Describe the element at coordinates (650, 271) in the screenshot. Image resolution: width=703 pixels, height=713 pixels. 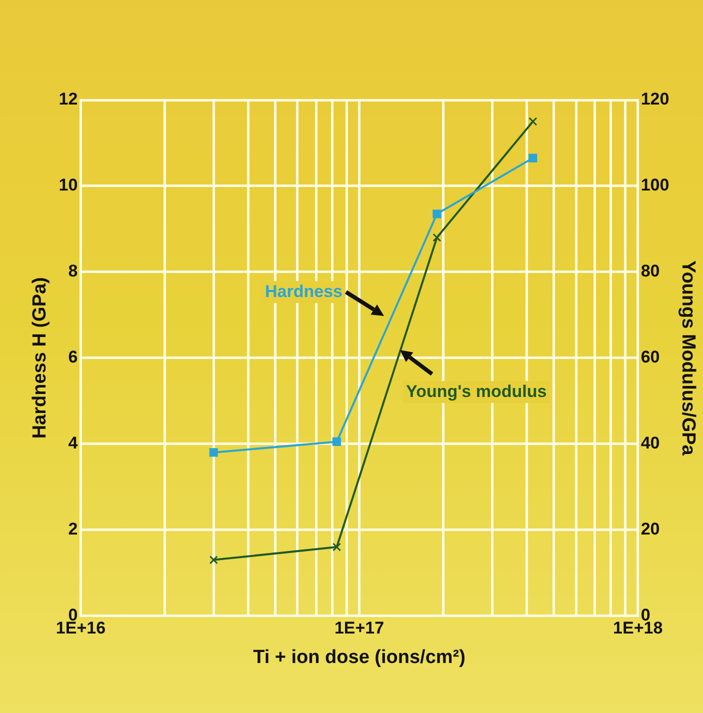
I see `y2-tick-label: 80` at that location.